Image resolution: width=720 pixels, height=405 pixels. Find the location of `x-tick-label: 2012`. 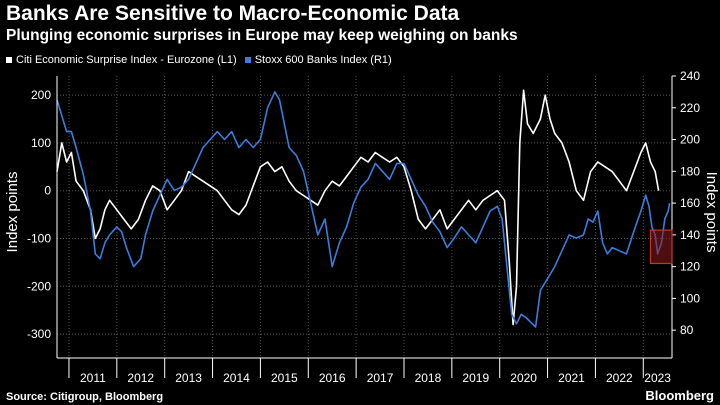

x-tick-label: 2012 is located at coordinates (140, 378).